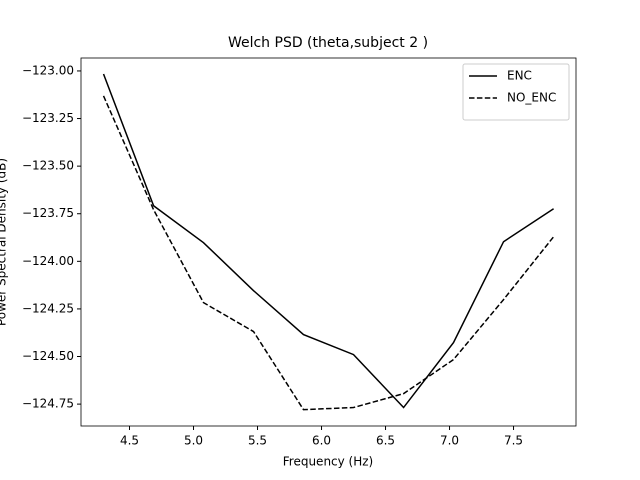 Image resolution: width=640 pixels, height=480 pixels. What do you see at coordinates (519, 76) in the screenshot?
I see `legend-label: ENC` at bounding box center [519, 76].